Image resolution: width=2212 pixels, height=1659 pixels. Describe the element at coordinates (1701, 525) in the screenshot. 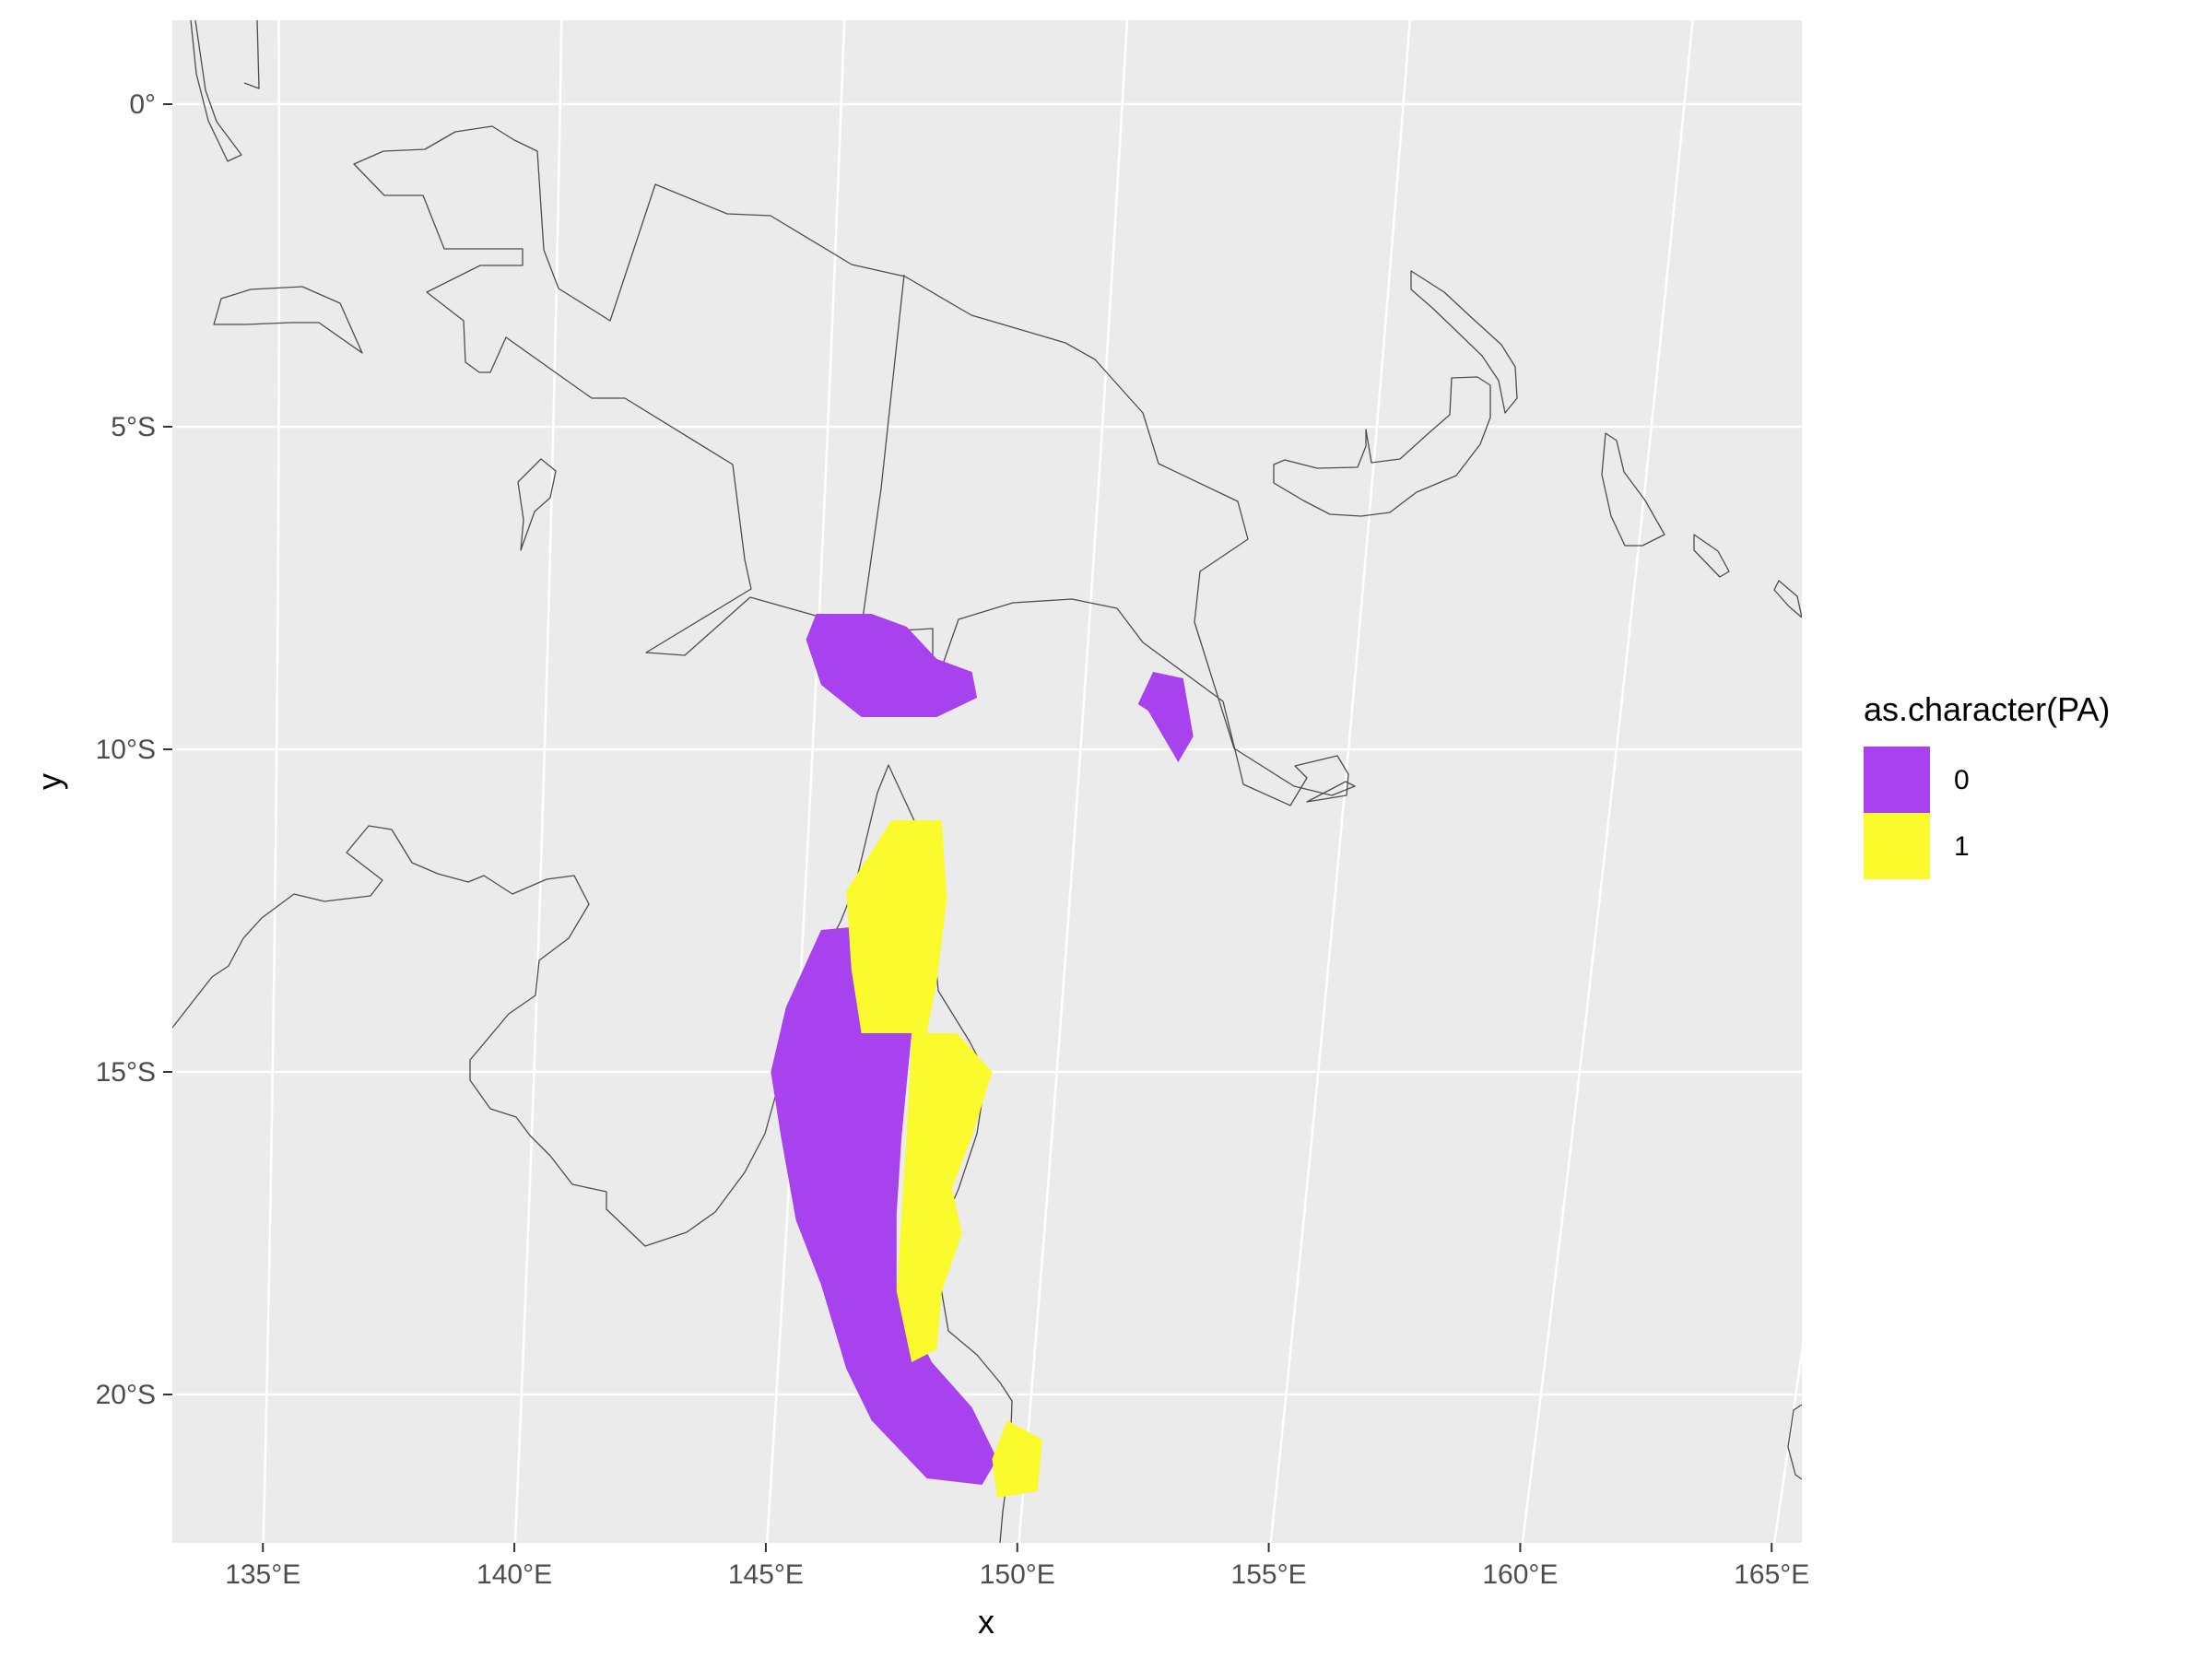

I see `coastline-solomon-islands` at that location.